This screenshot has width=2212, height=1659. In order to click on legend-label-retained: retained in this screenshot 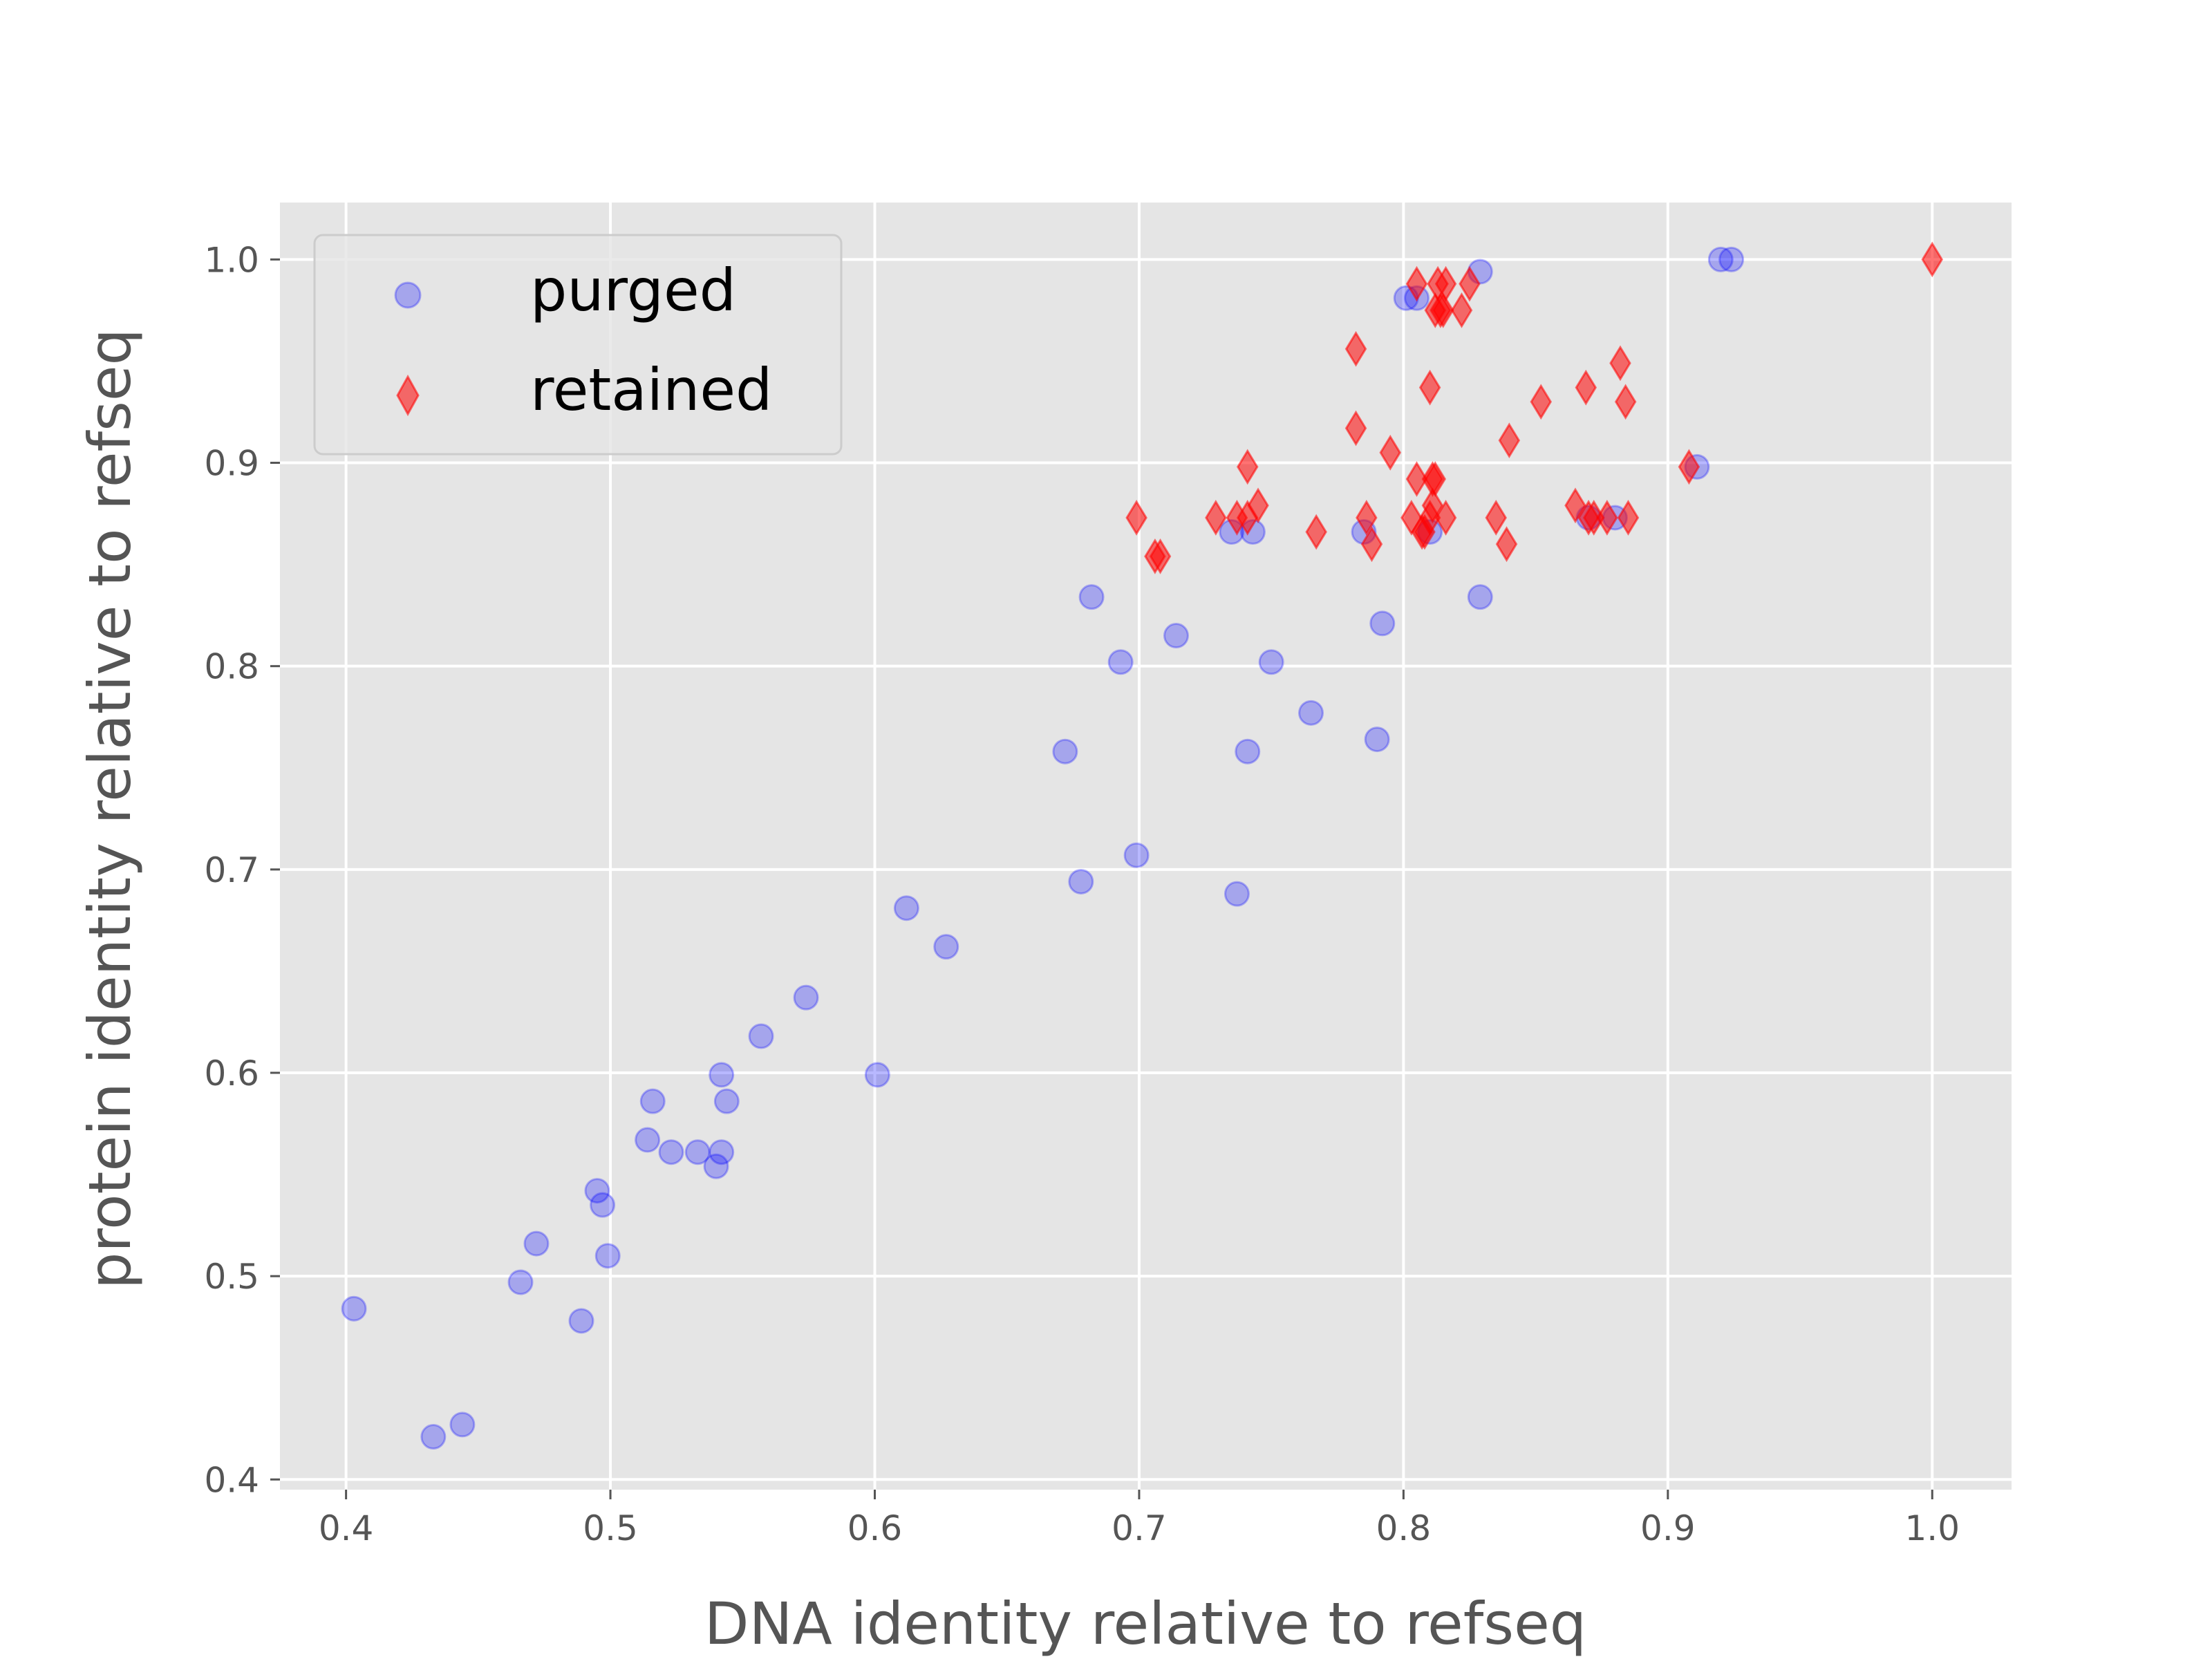, I will do `click(651, 390)`.